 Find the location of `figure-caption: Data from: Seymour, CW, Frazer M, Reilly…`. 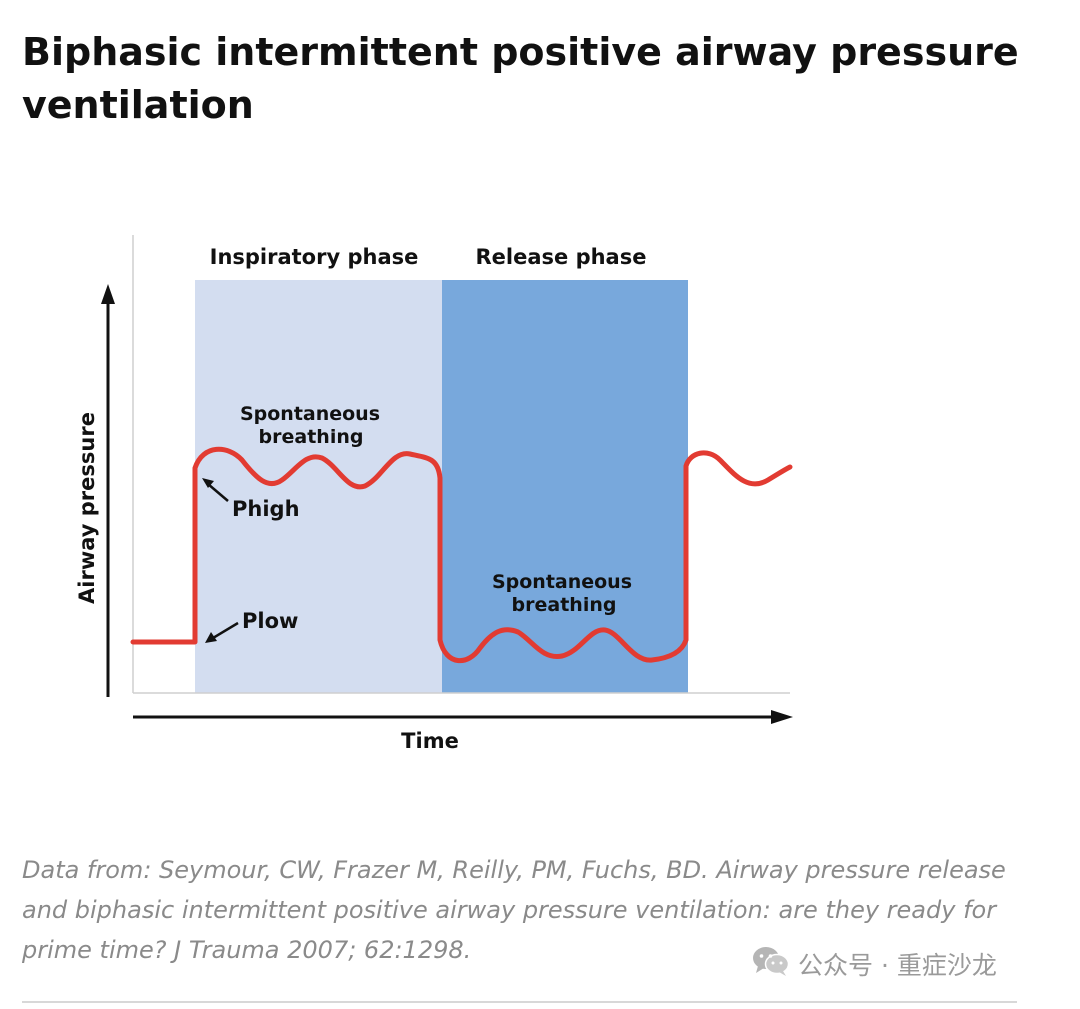

figure-caption: Data from: Seymour, CW, Frazer M, Reilly… is located at coordinates (514, 910).